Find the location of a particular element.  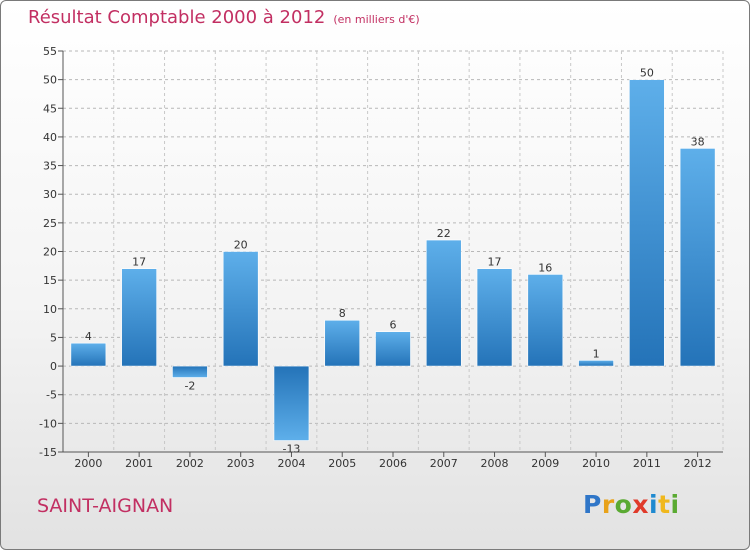

x-tick-label-2011: 2011 is located at coordinates (647, 463).